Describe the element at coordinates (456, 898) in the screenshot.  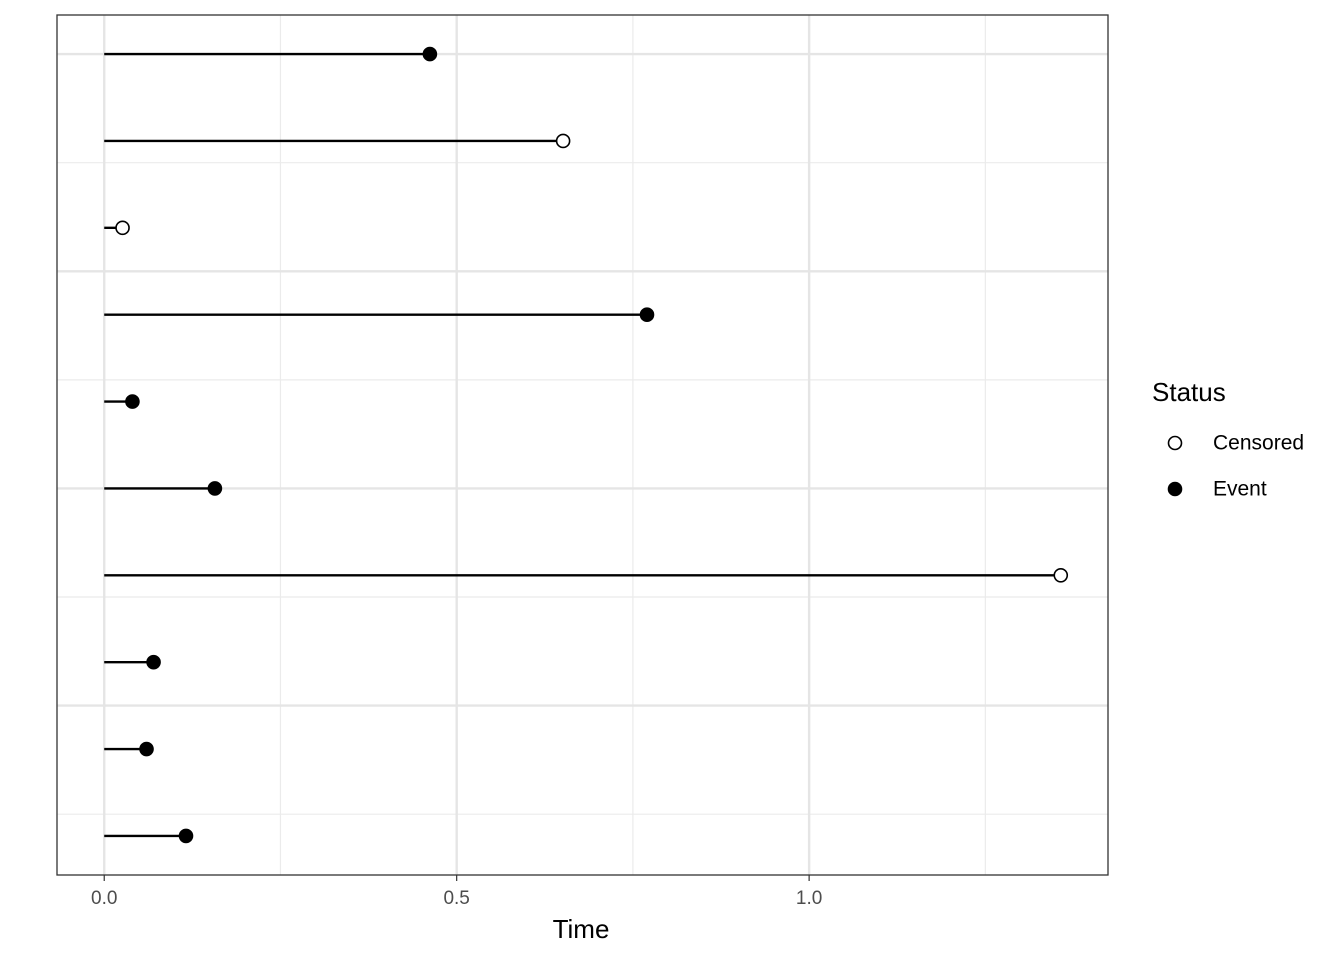
I see `x-tick-label: 0.5` at that location.